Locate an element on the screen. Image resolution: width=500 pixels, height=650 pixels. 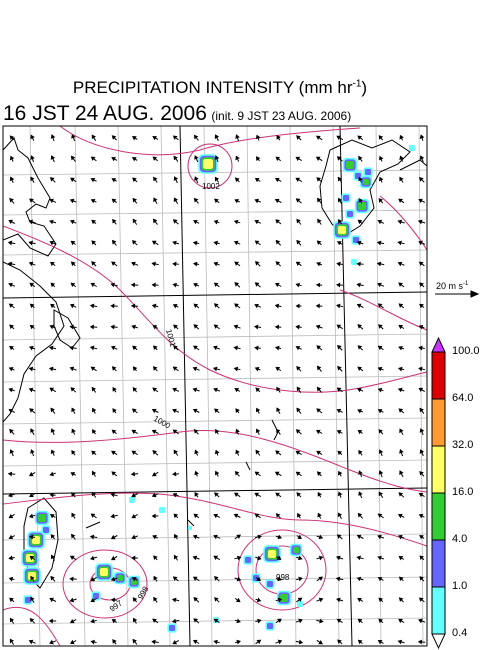
legend-level-label: 0.4 is located at coordinates (460, 633).